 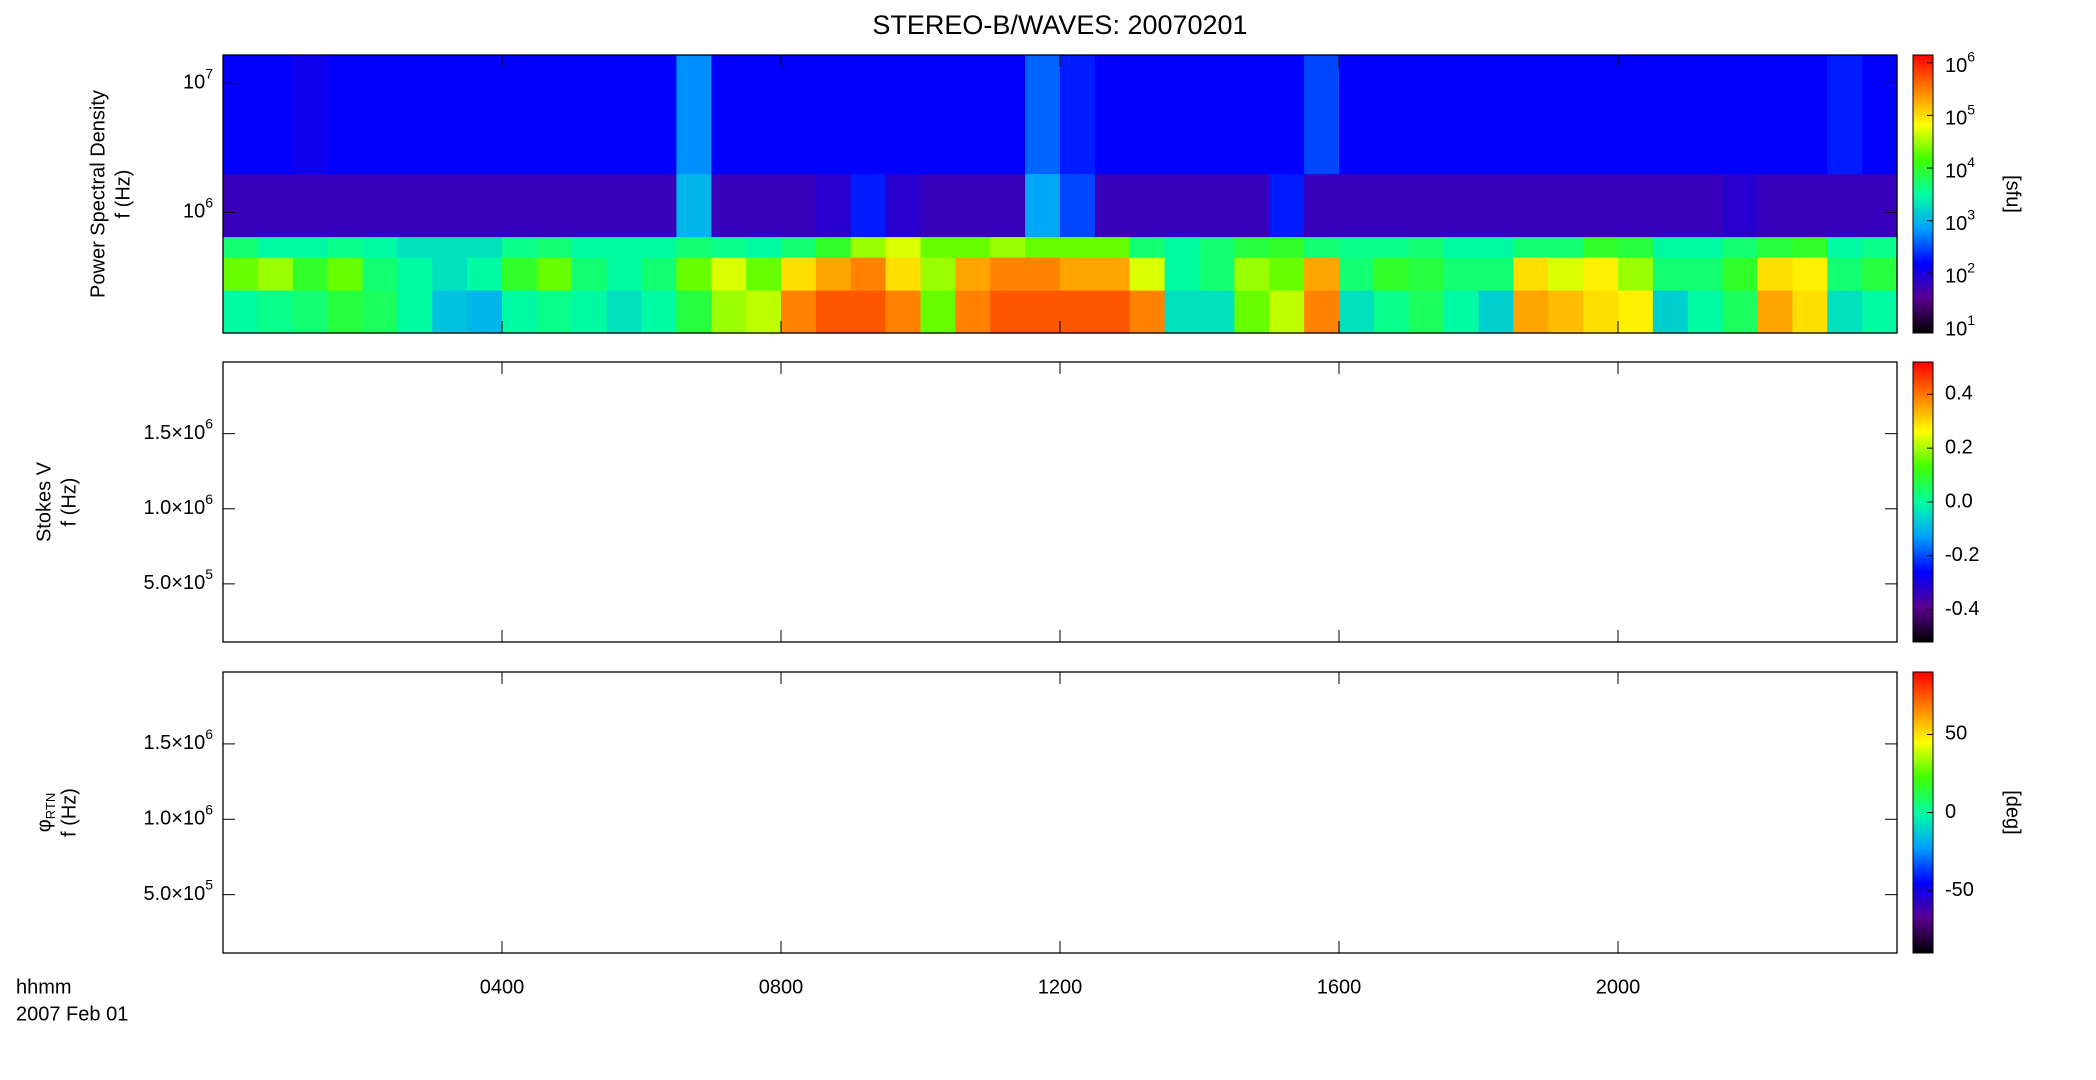 I want to click on y-tick-label: 1.5×10⁶, so click(x=178, y=740).